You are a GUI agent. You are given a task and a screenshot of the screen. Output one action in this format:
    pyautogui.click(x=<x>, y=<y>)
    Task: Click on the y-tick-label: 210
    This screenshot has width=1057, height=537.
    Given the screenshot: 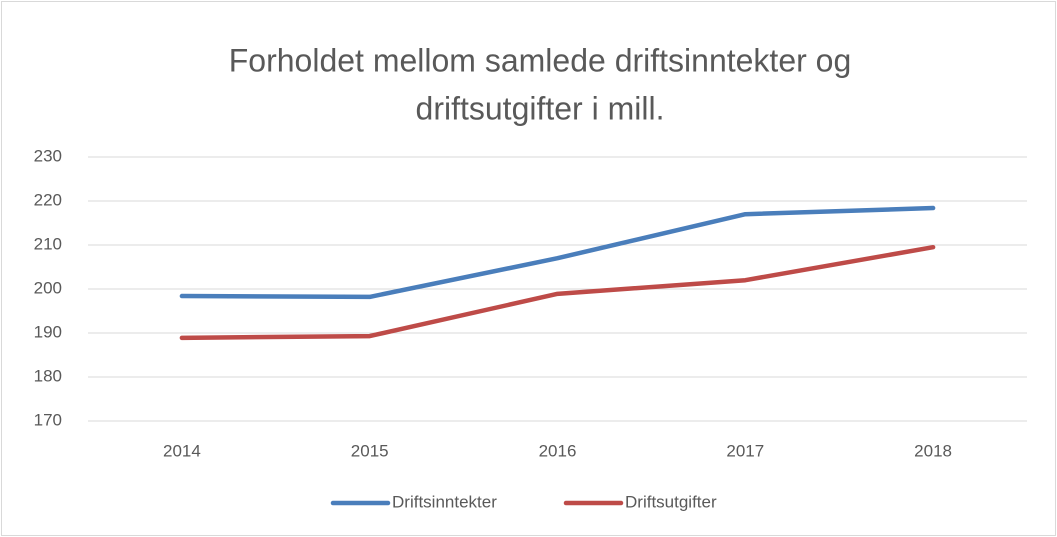 What is the action you would take?
    pyautogui.click(x=48, y=243)
    